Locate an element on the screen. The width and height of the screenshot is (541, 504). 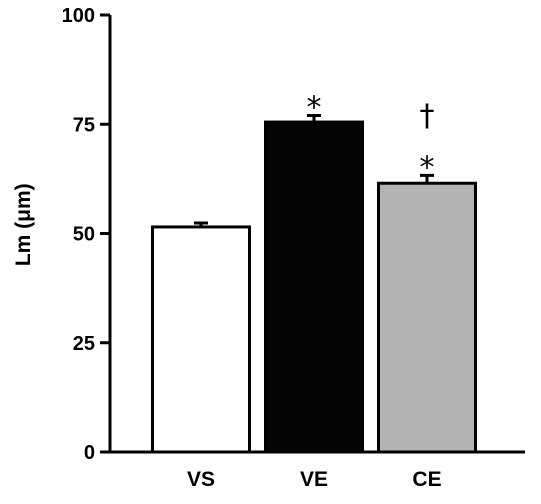
y-tick-label: 25 is located at coordinates (84, 344).